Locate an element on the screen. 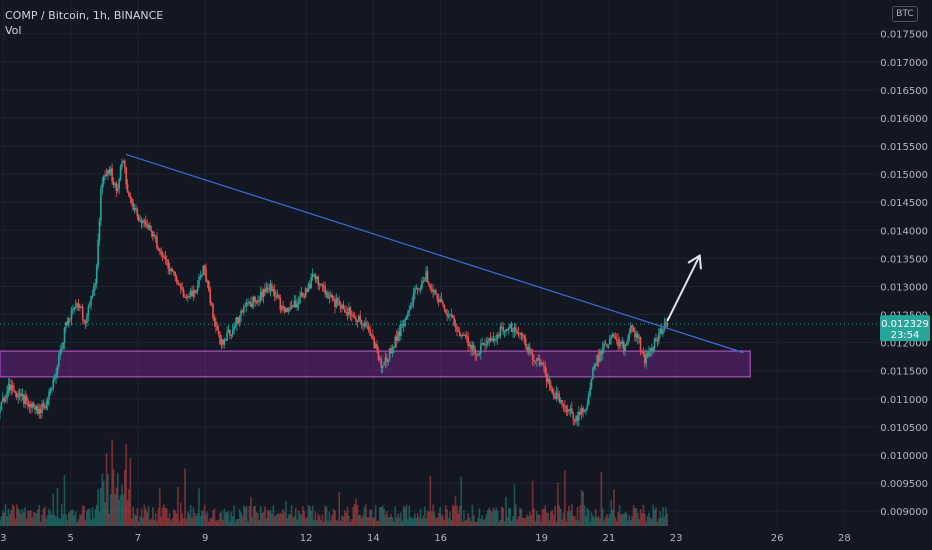 The width and height of the screenshot is (932, 550). projection-arrow-head is located at coordinates (694, 259).